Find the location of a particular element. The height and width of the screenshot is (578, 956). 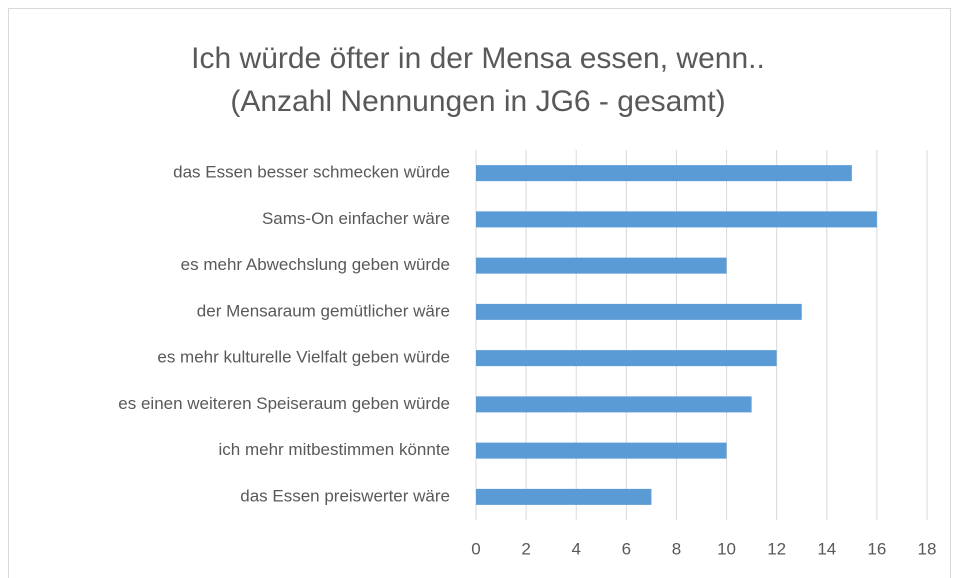

y-tick-label: der Mensaraum gemütlicher wäre is located at coordinates (323, 310).